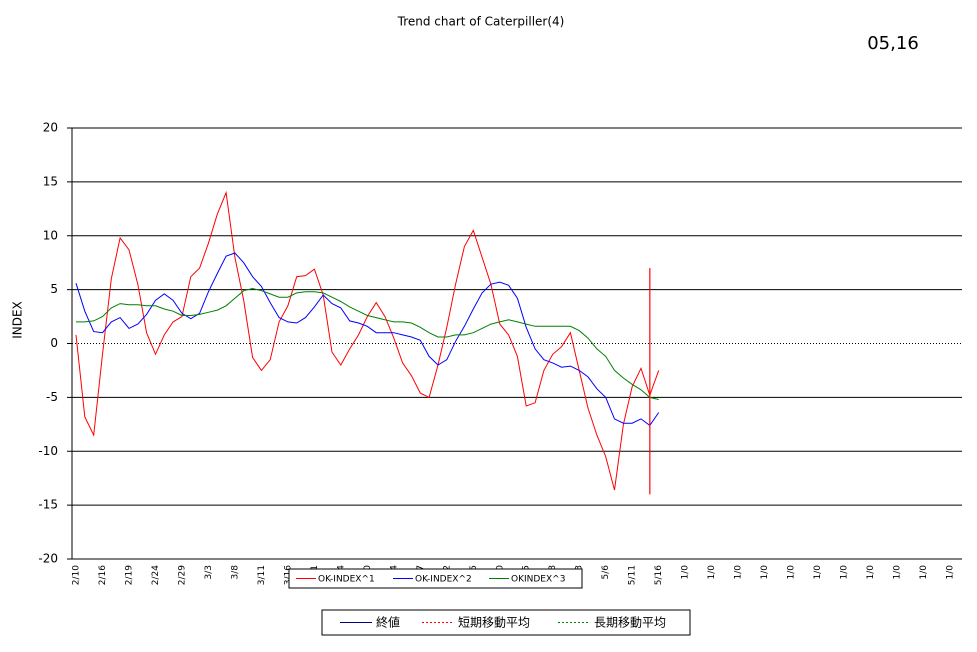 The height and width of the screenshot is (652, 977). What do you see at coordinates (18, 320) in the screenshot?
I see `y-axis-label: INDEX` at bounding box center [18, 320].